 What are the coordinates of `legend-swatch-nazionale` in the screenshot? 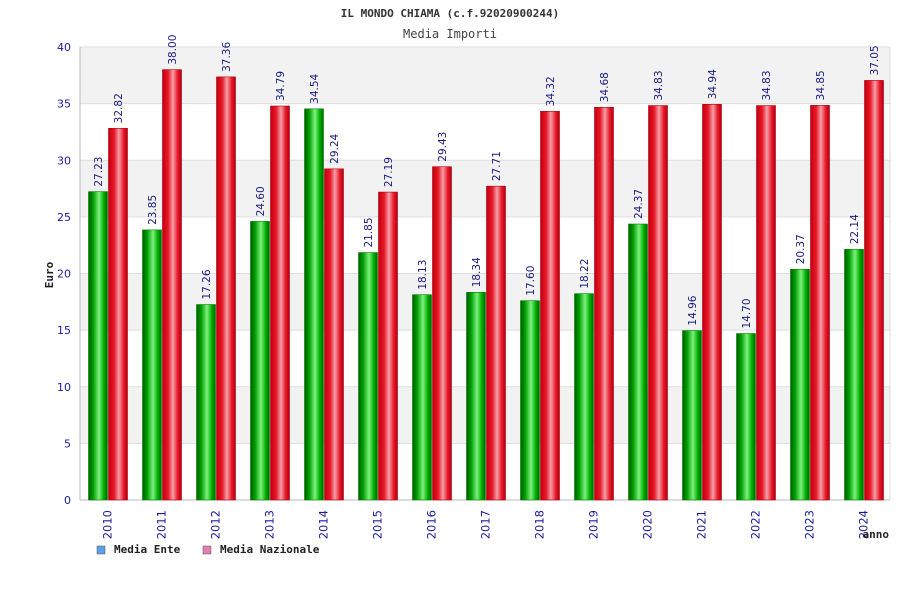 It's located at (207, 550).